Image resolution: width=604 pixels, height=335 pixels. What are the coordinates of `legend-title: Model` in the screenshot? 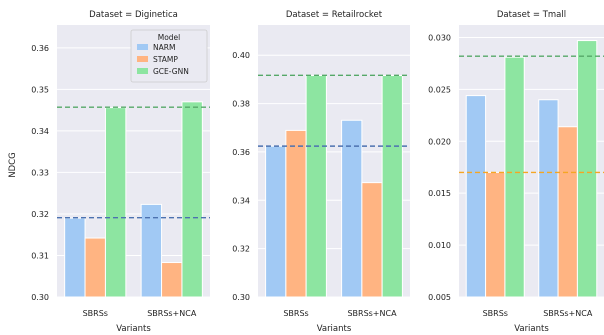 It's located at (169, 37).